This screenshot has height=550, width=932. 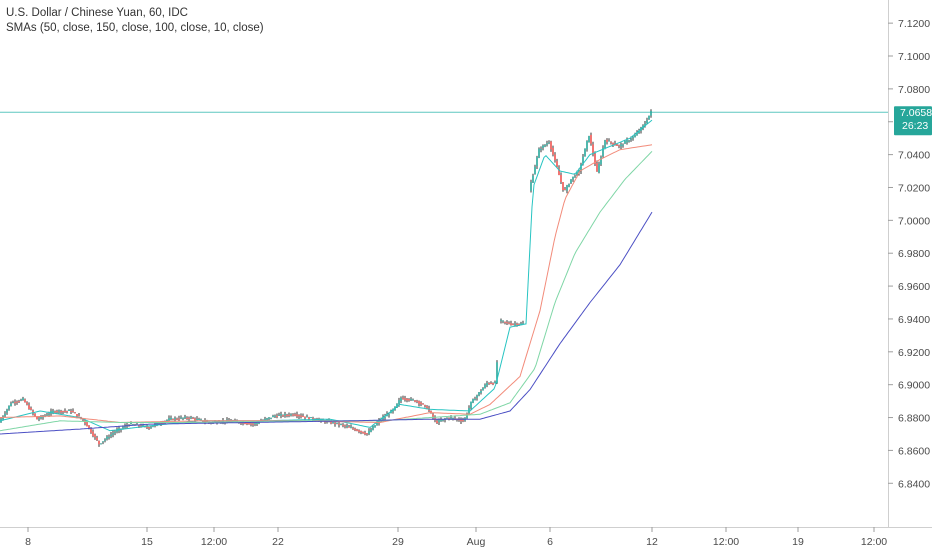 I want to click on y-tick-label: 7.0800, so click(x=914, y=90).